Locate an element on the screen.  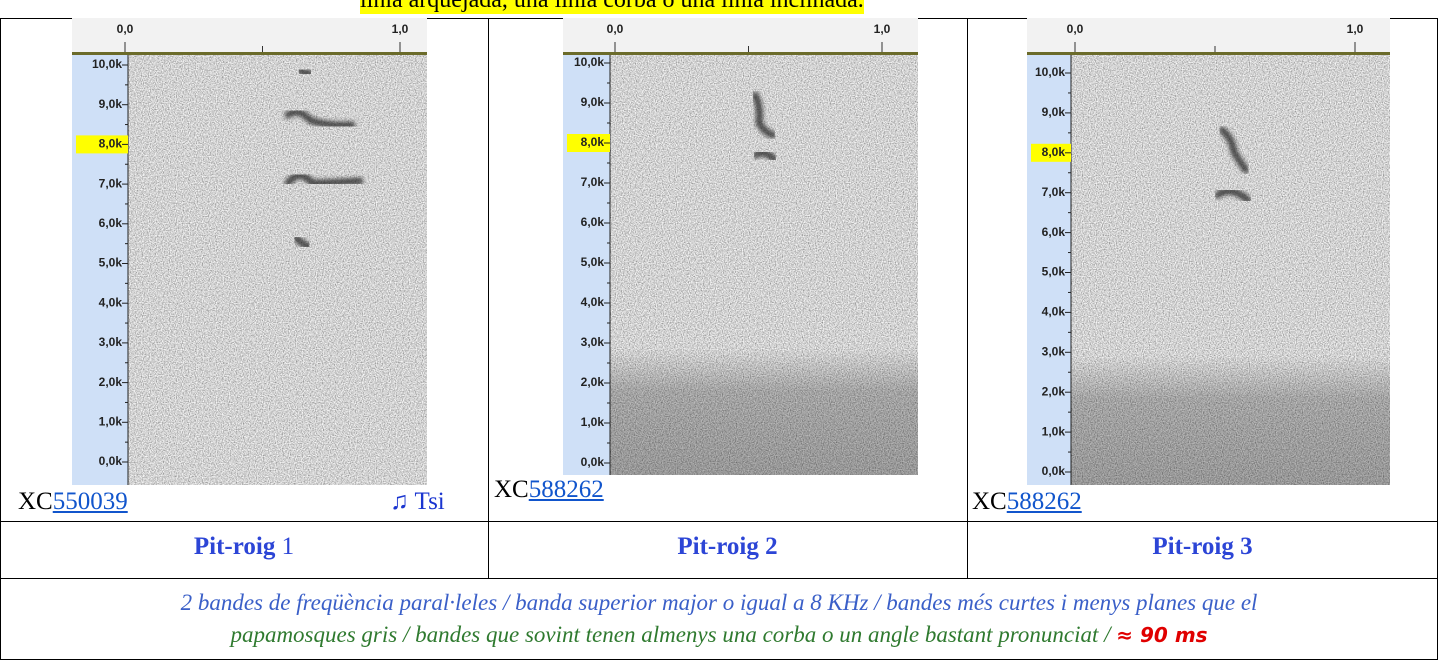
panel-label: Pit-roig 3 is located at coordinates (1202, 547).